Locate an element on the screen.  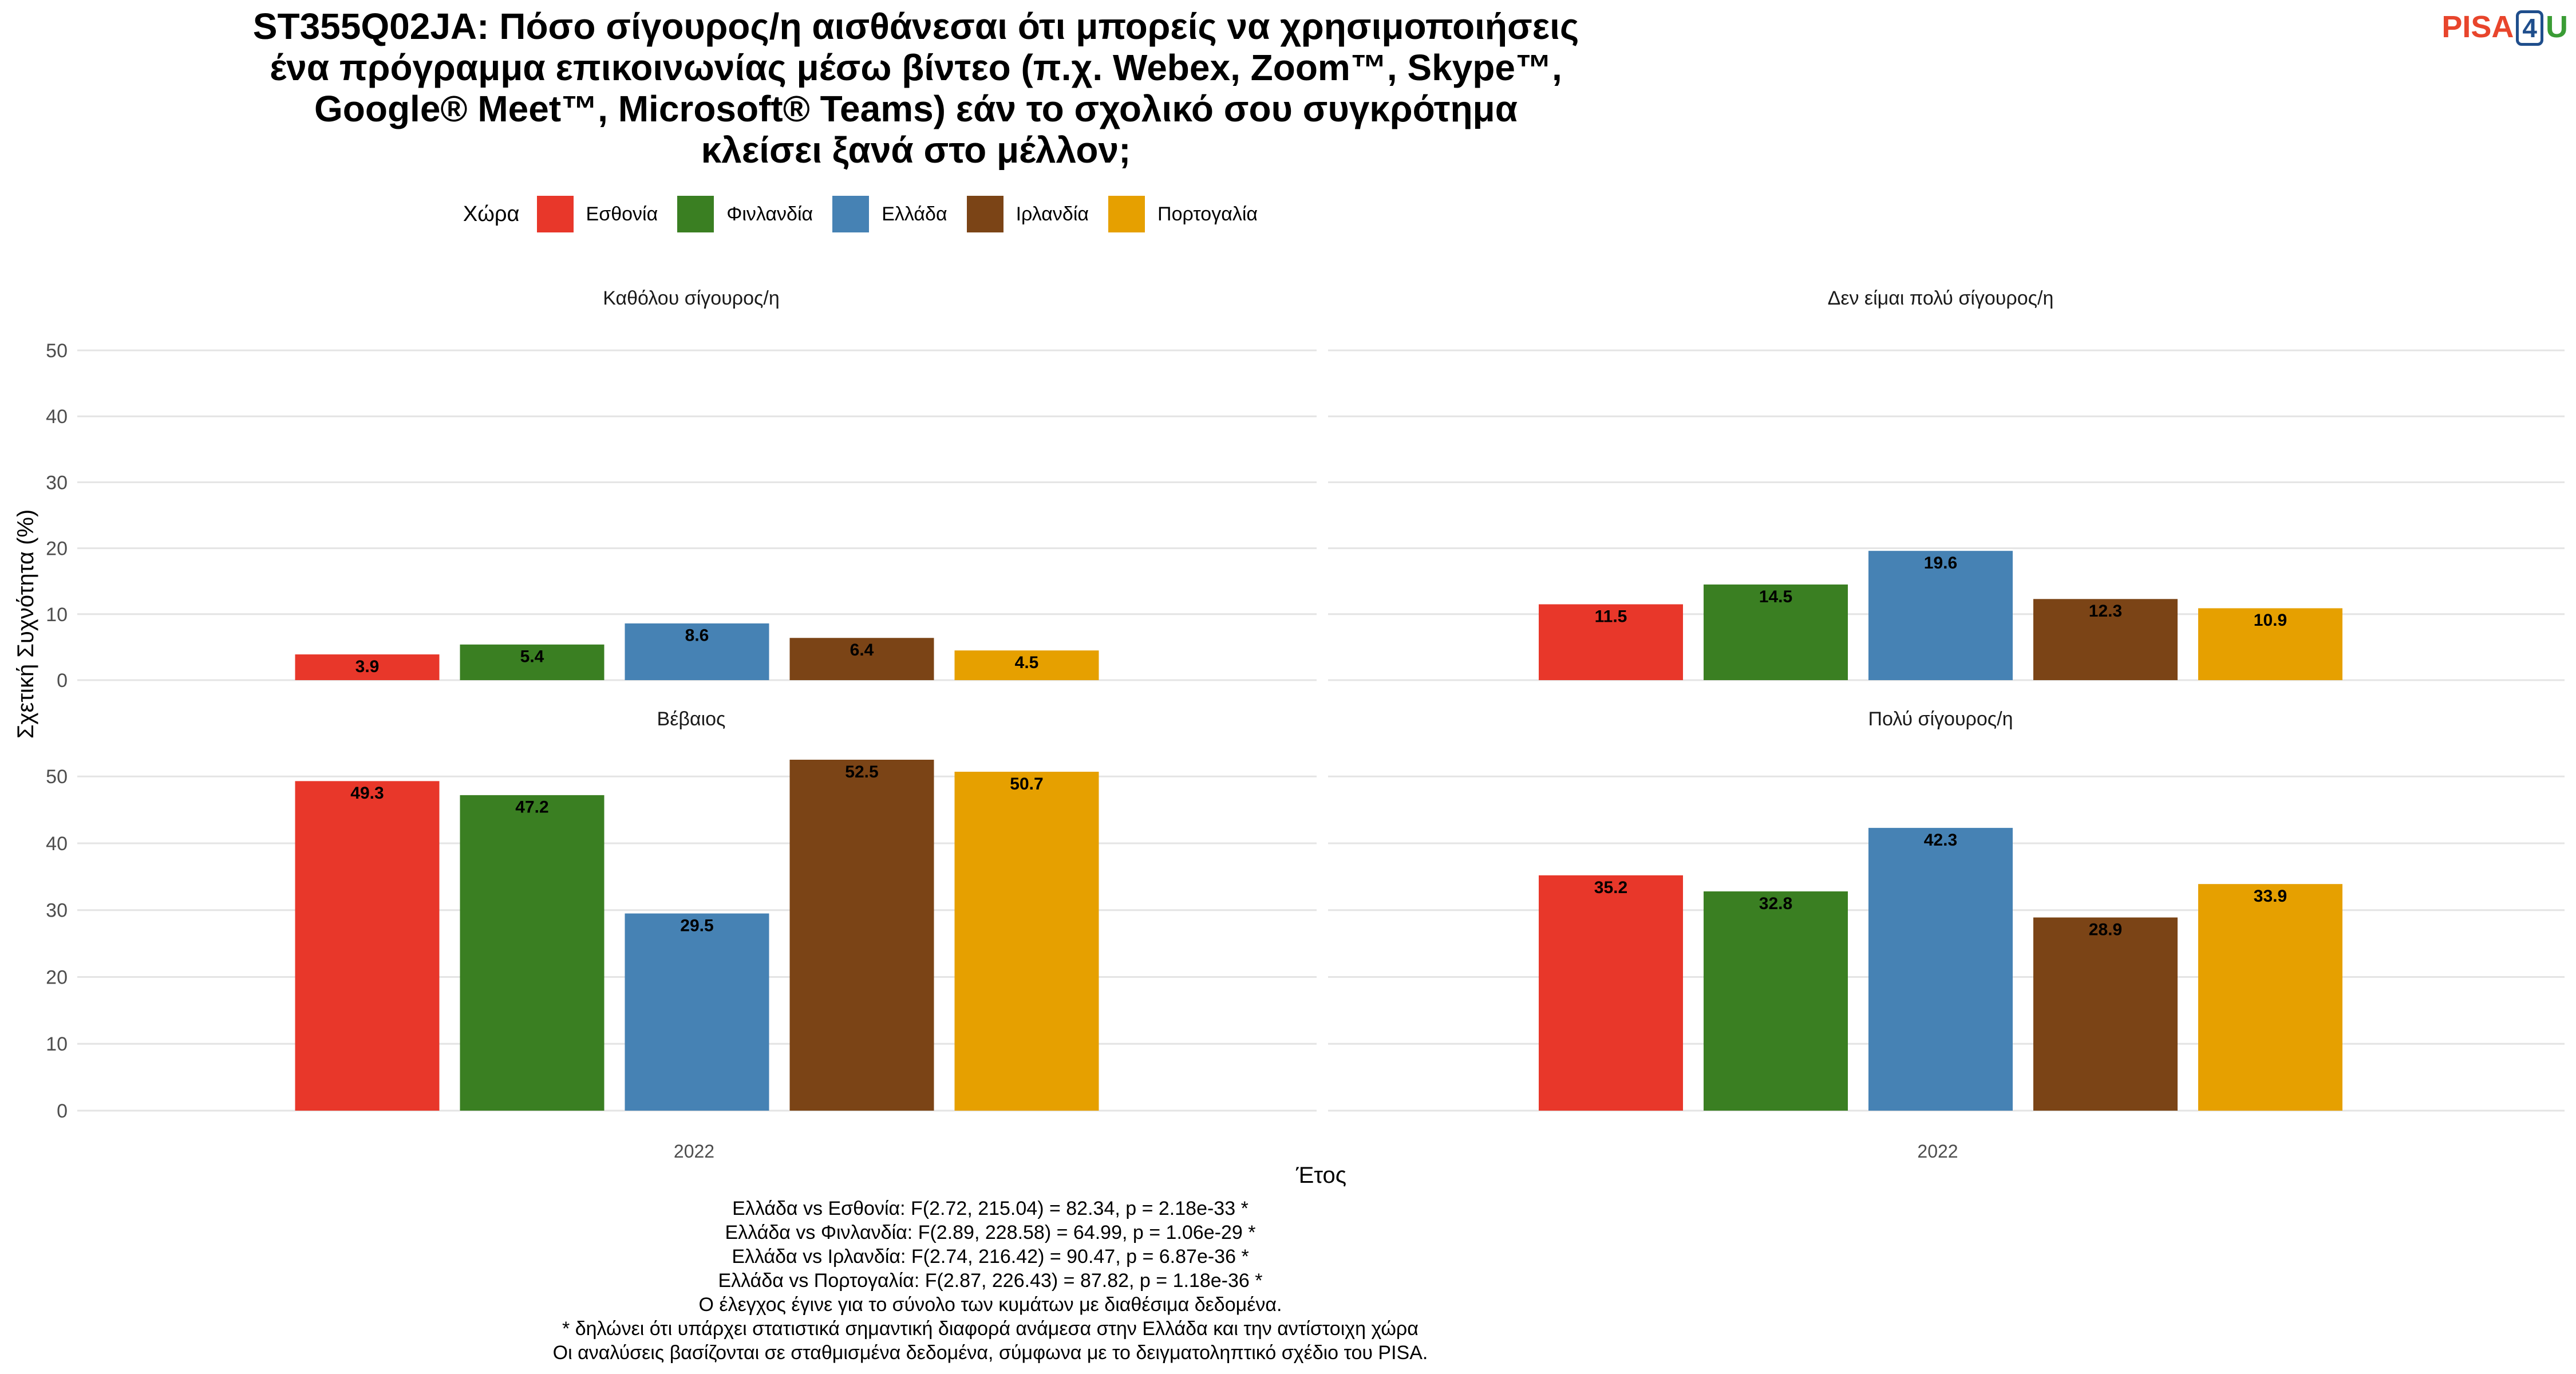
data-label: 49.3 is located at coordinates (367, 794).